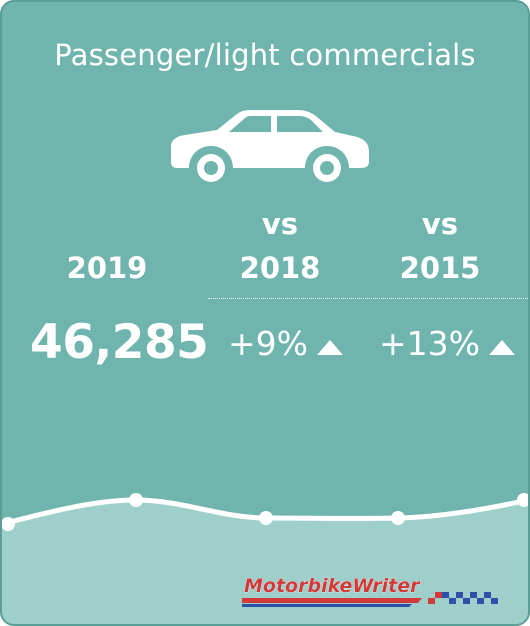 The height and width of the screenshot is (626, 530). What do you see at coordinates (332, 586) in the screenshot?
I see `logo-text: MotorbikeWriter` at bounding box center [332, 586].